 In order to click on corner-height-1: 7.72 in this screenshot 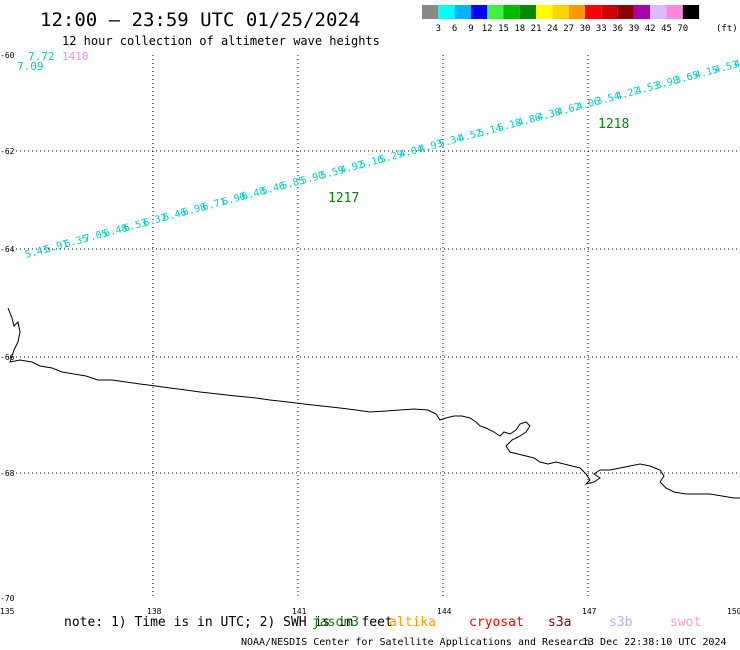, I will do `click(41, 56)`.